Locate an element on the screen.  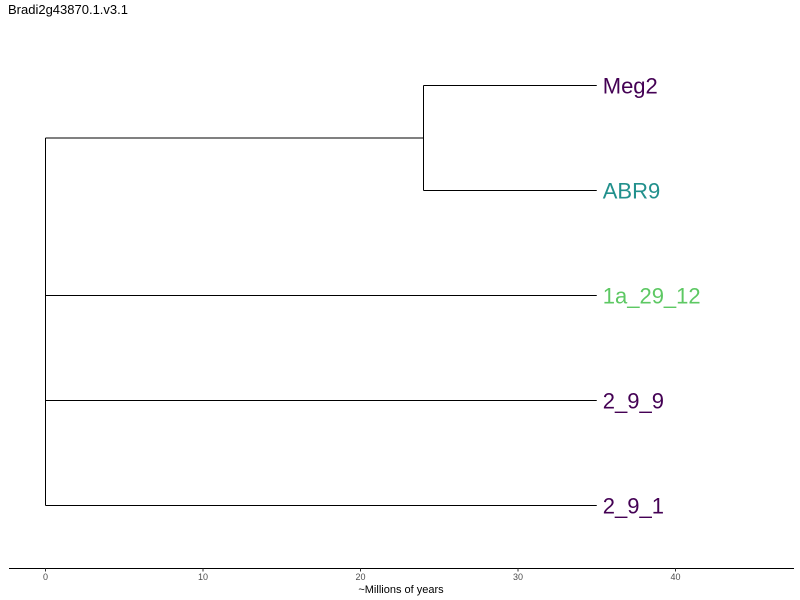
tip-labels: Meg2 ABR9 1a_29_12 2_9_9 2_9_1 is located at coordinates (652, 296).